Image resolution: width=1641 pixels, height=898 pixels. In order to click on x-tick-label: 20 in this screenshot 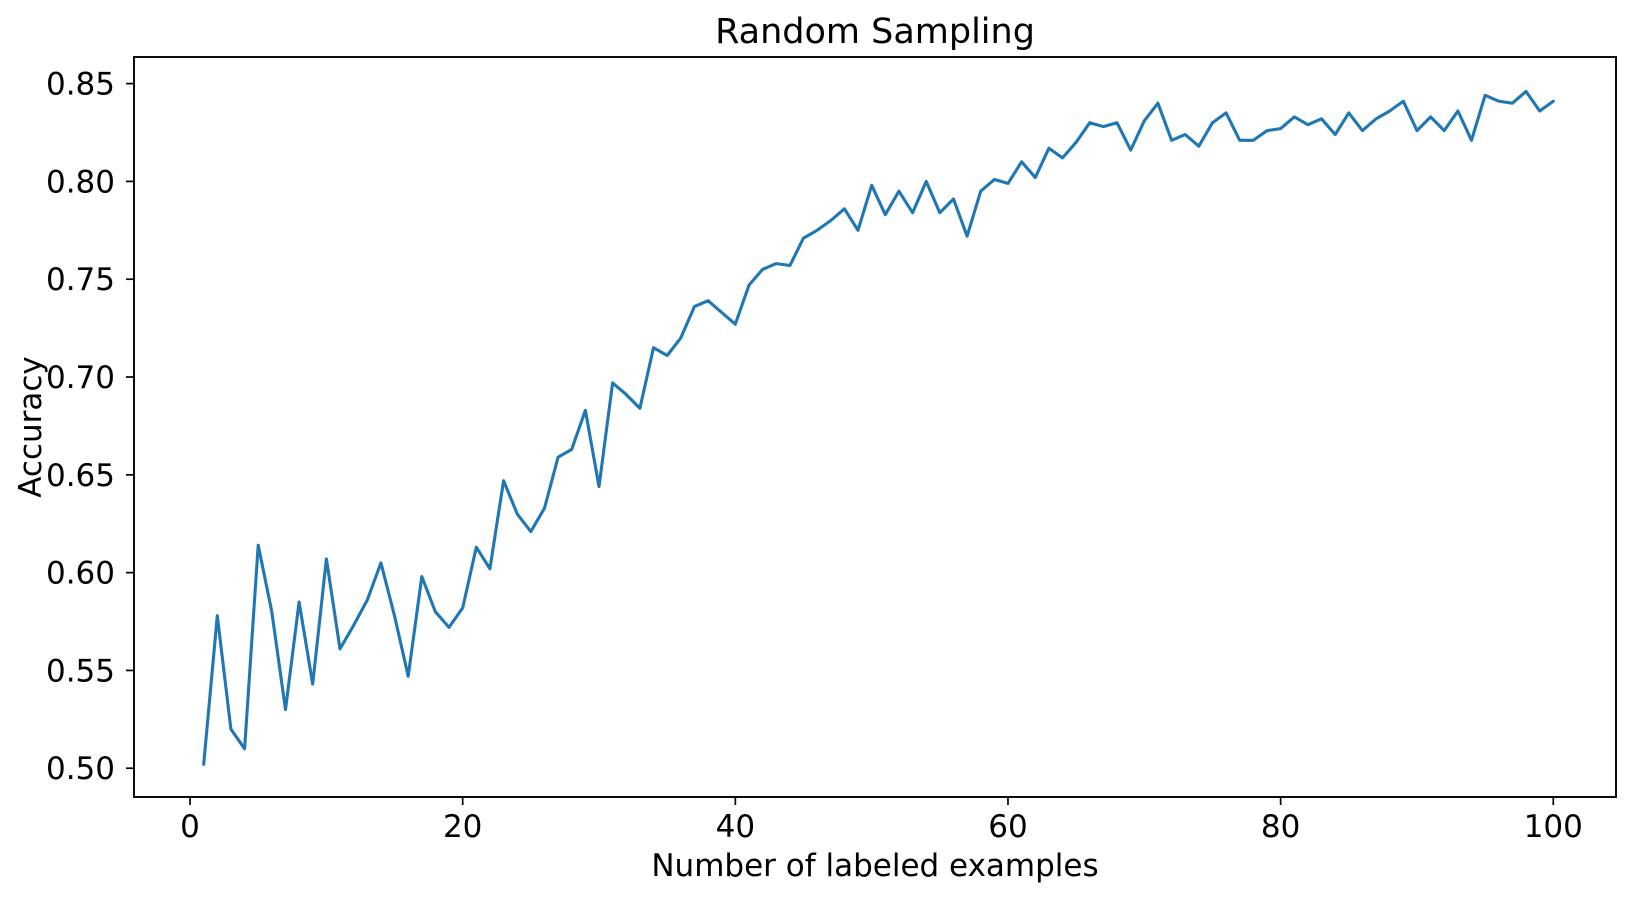, I will do `click(462, 827)`.